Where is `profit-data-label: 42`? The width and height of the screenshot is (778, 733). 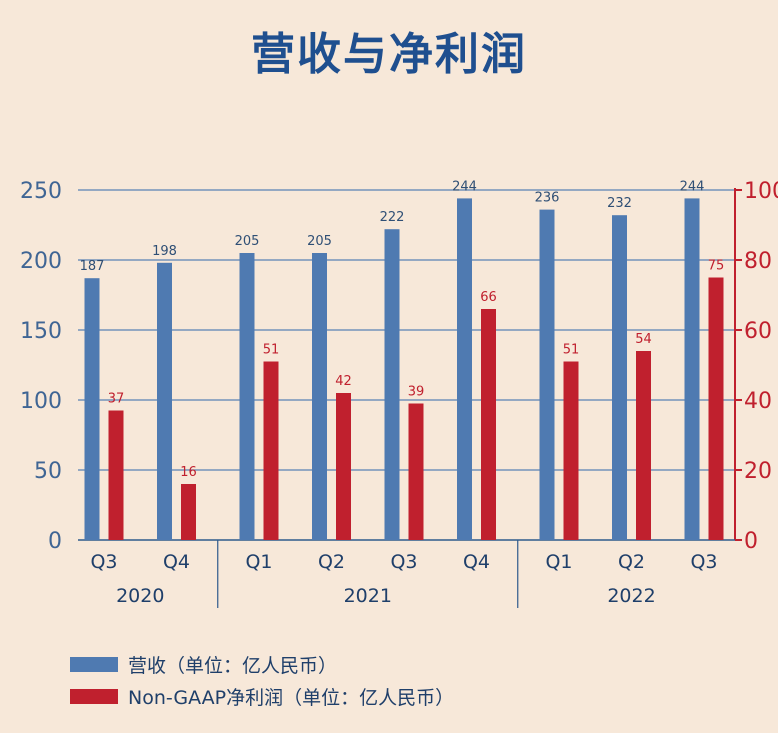 profit-data-label: 42 is located at coordinates (343, 381).